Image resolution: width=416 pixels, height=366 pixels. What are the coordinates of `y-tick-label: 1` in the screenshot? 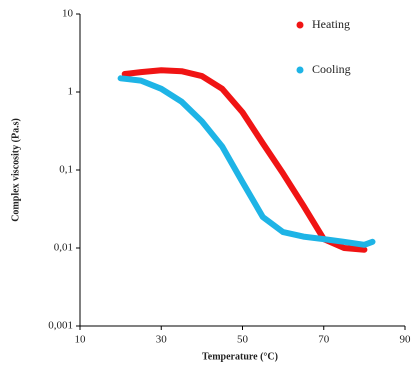 It's located at (71, 92).